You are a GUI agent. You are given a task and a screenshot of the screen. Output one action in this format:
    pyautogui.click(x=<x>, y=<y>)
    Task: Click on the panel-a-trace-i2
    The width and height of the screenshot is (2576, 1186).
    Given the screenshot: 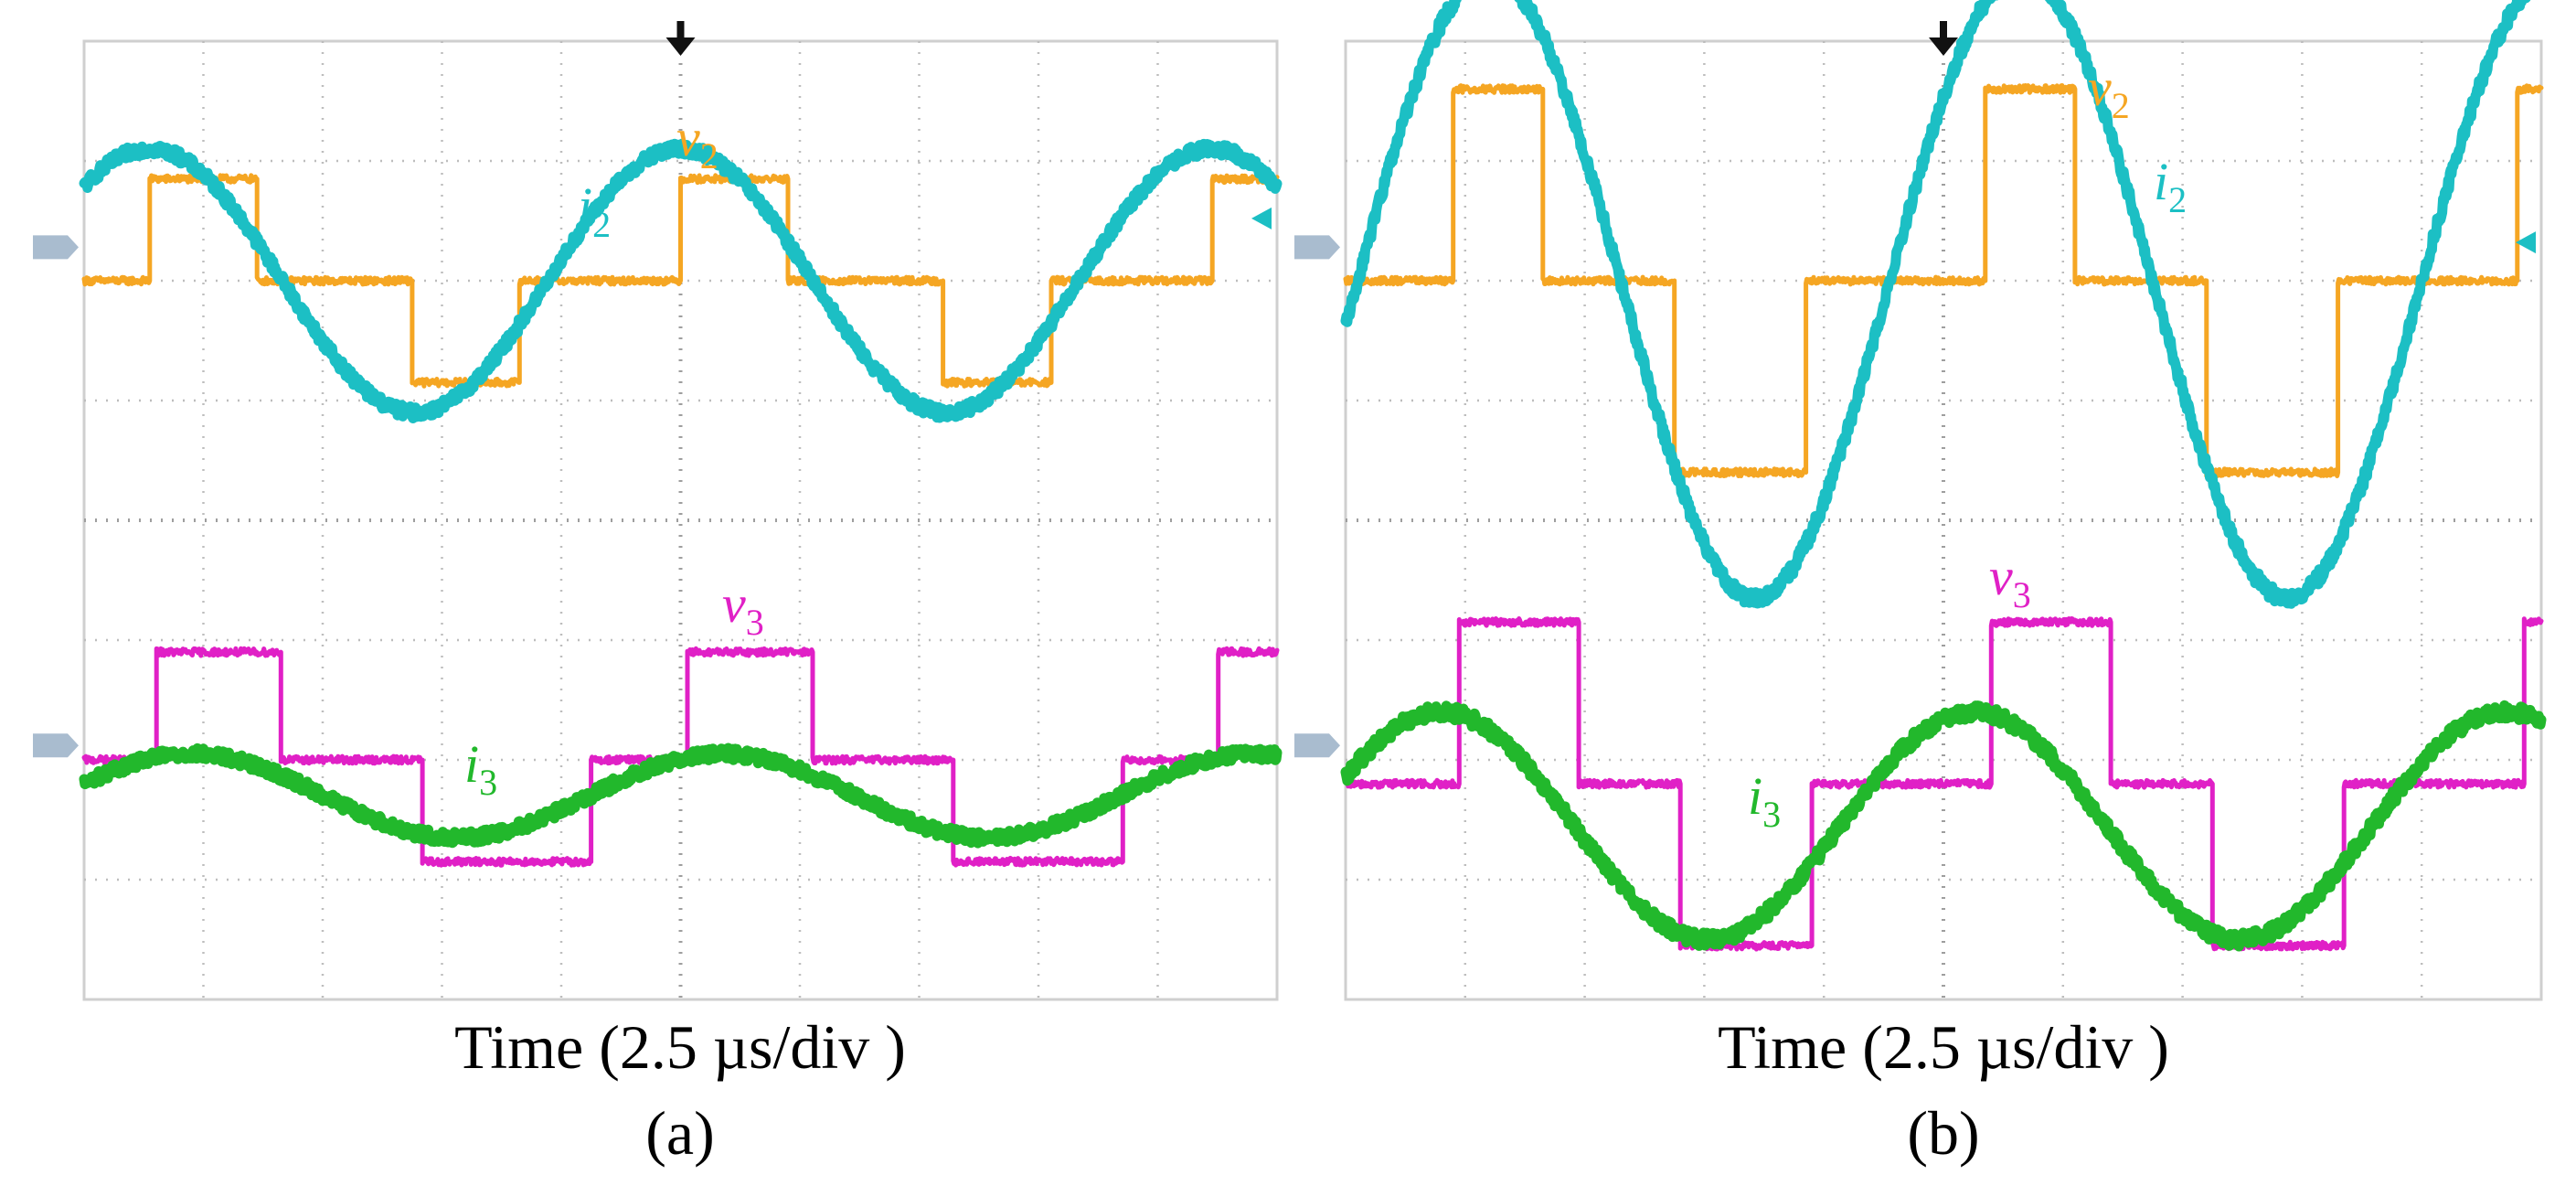 What is the action you would take?
    pyautogui.click(x=681, y=280)
    